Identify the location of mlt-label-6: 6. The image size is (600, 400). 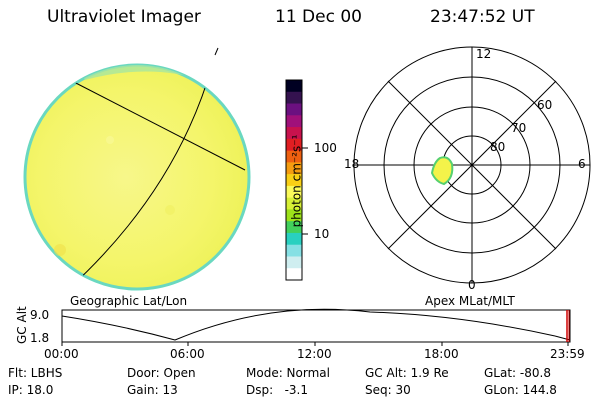
(582, 164).